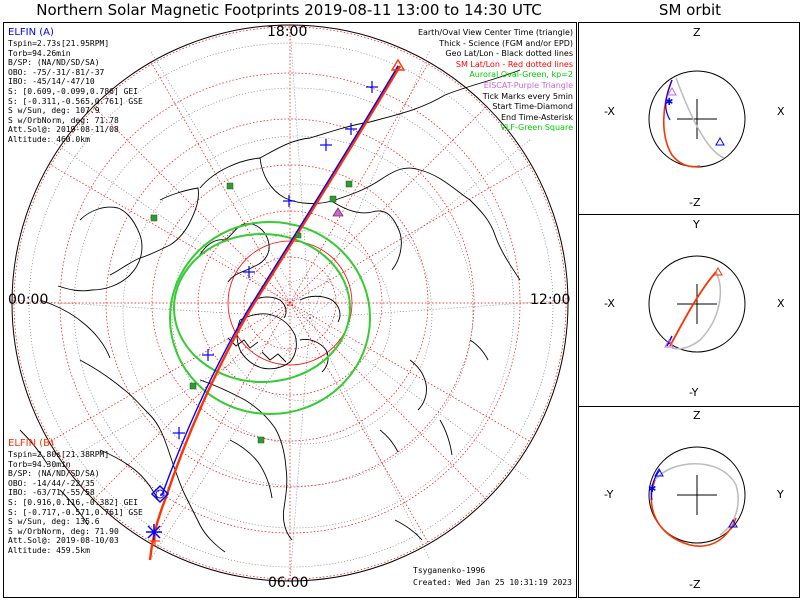 This screenshot has height=600, width=800. I want to click on elfin-b-line: Tspin=2.80s[21.38RPM], so click(59, 454).